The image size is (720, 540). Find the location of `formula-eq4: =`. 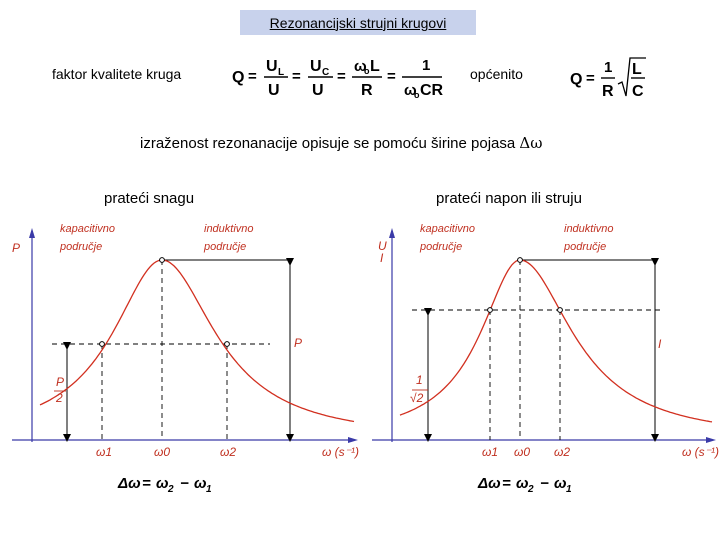

formula-eq4: = is located at coordinates (391, 76).